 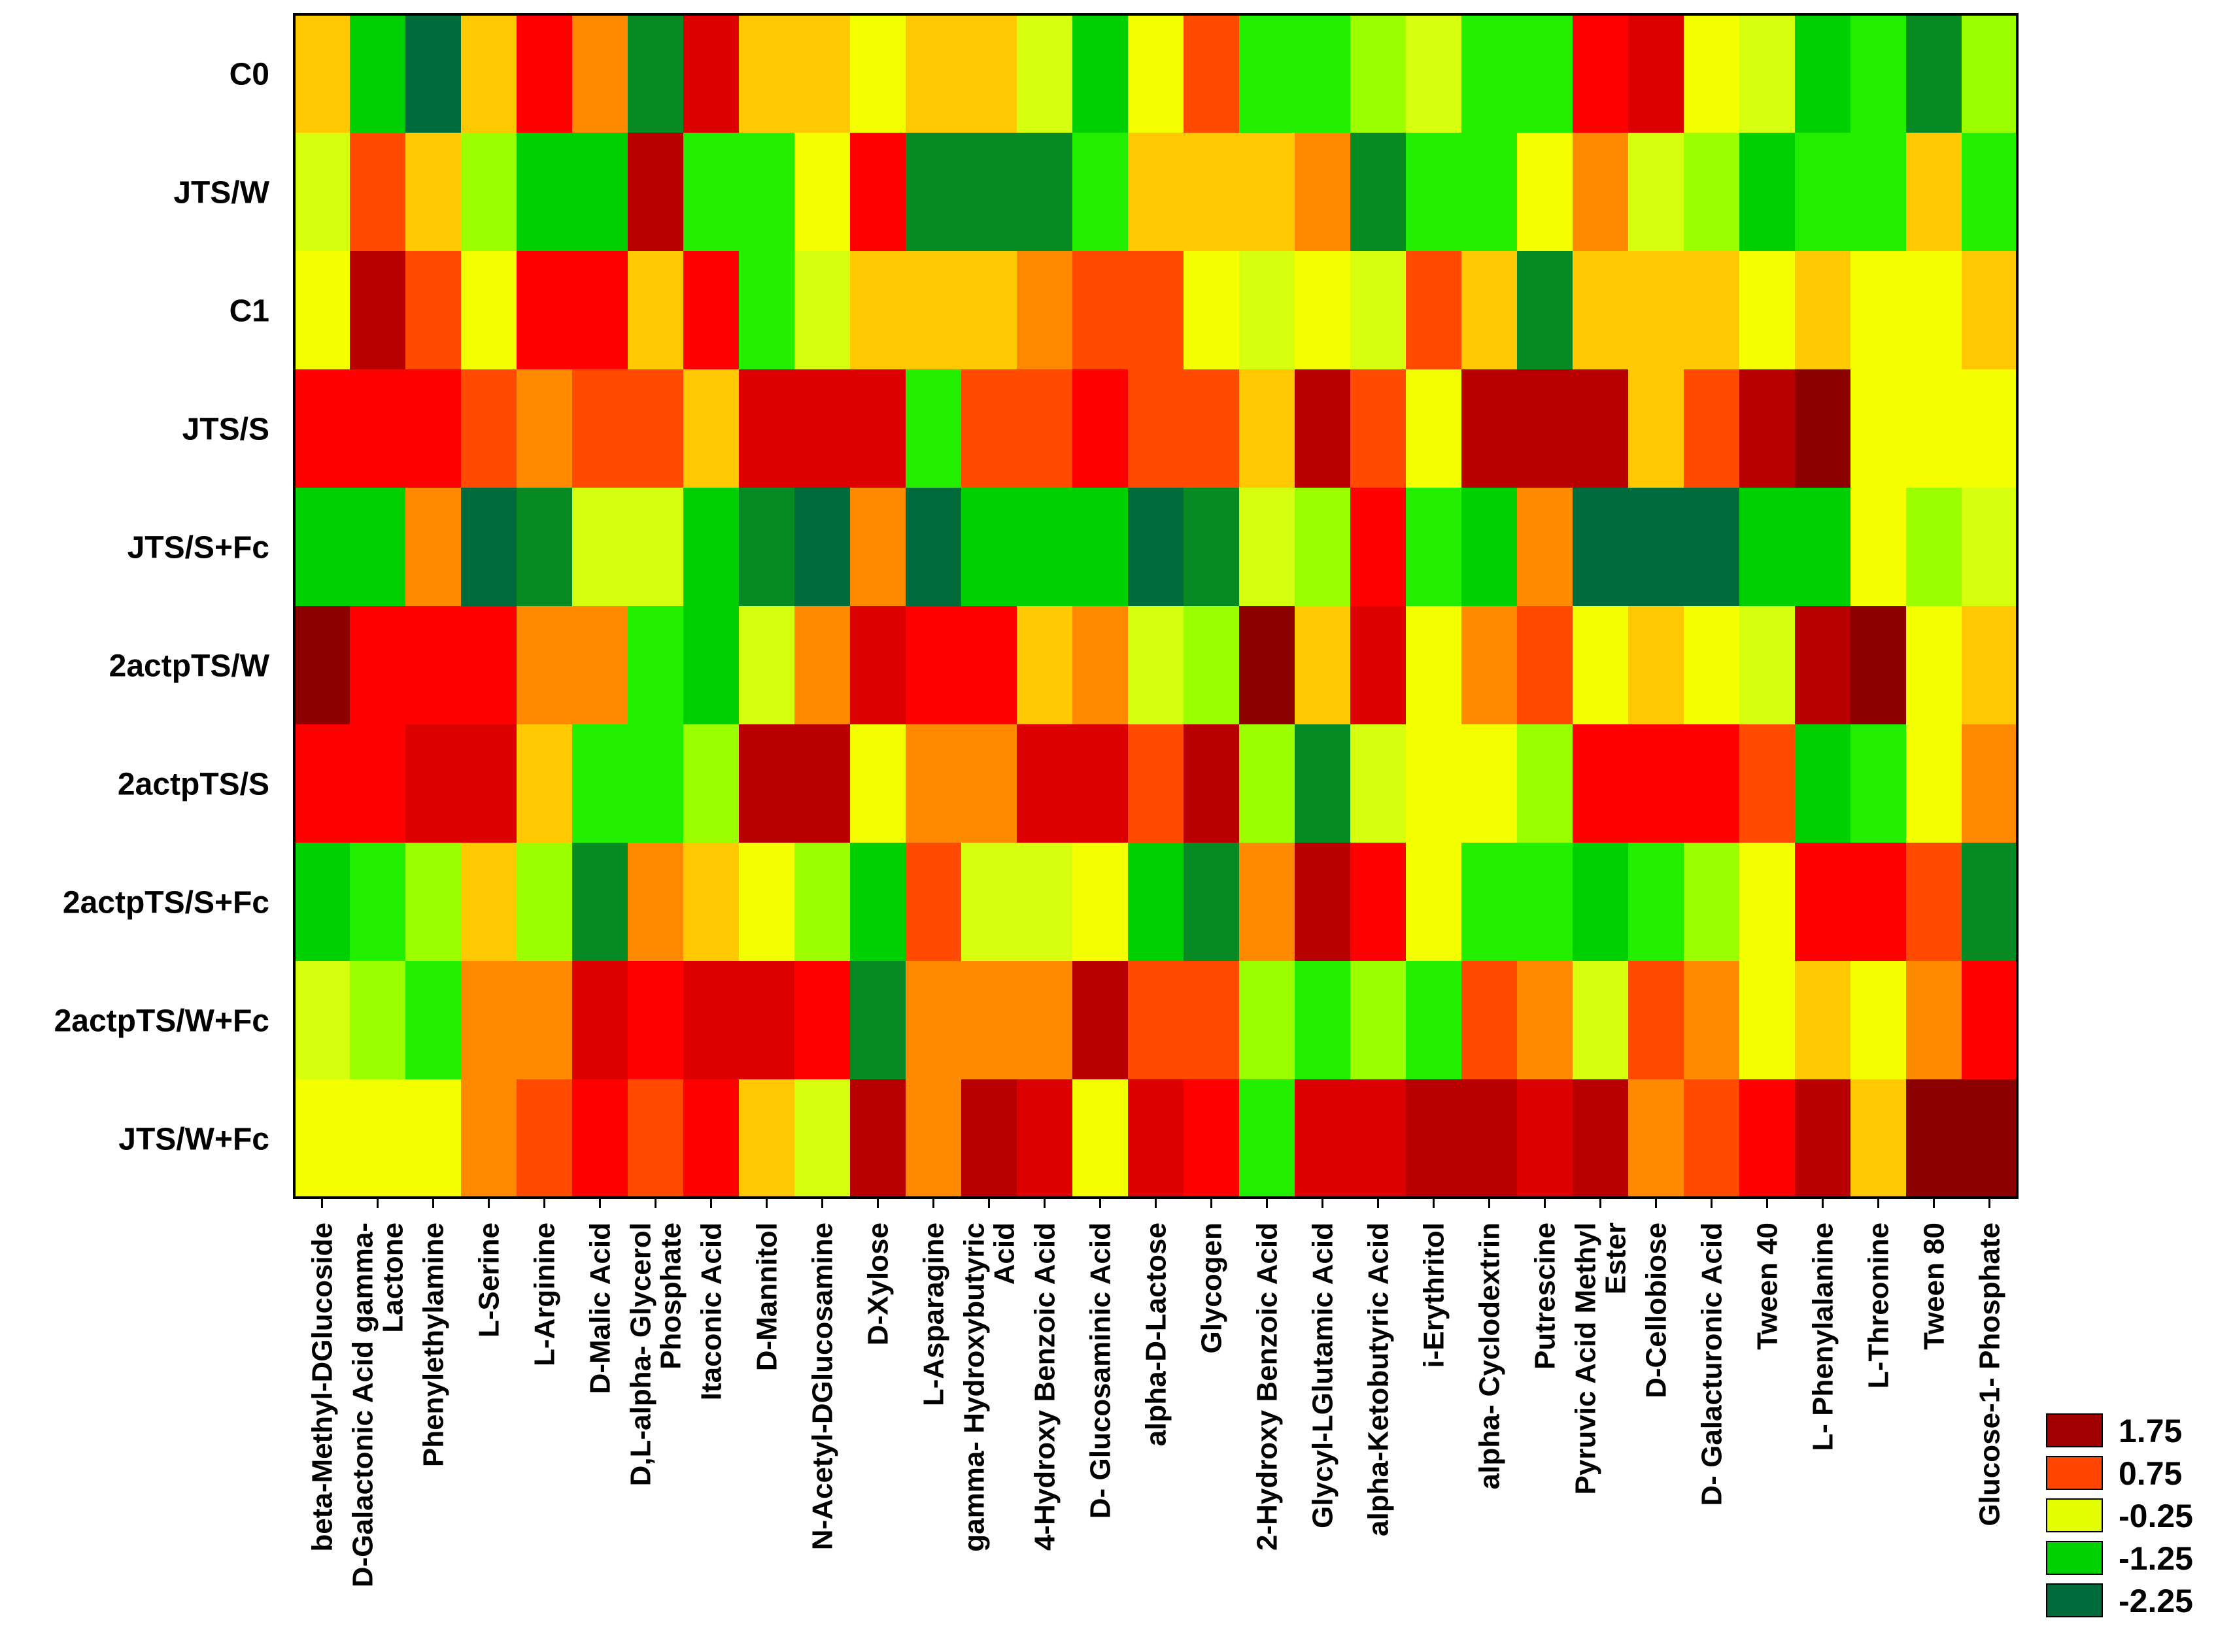 What do you see at coordinates (1545, 1138) in the screenshot?
I see `heatmap-cell-r9-c22` at bounding box center [1545, 1138].